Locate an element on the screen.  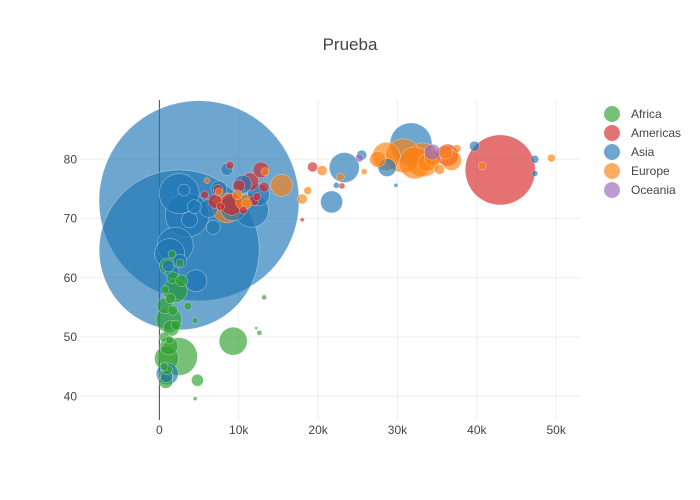
legend-item-americas: Americas is located at coordinates (642, 133).